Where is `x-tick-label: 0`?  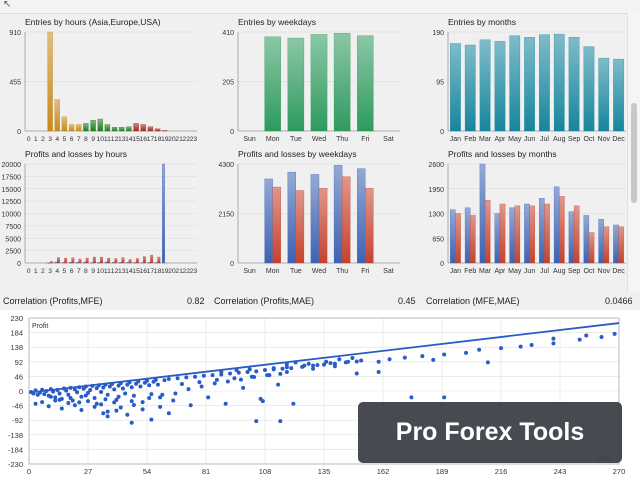
x-tick-label: 0 is located at coordinates (29, 471).